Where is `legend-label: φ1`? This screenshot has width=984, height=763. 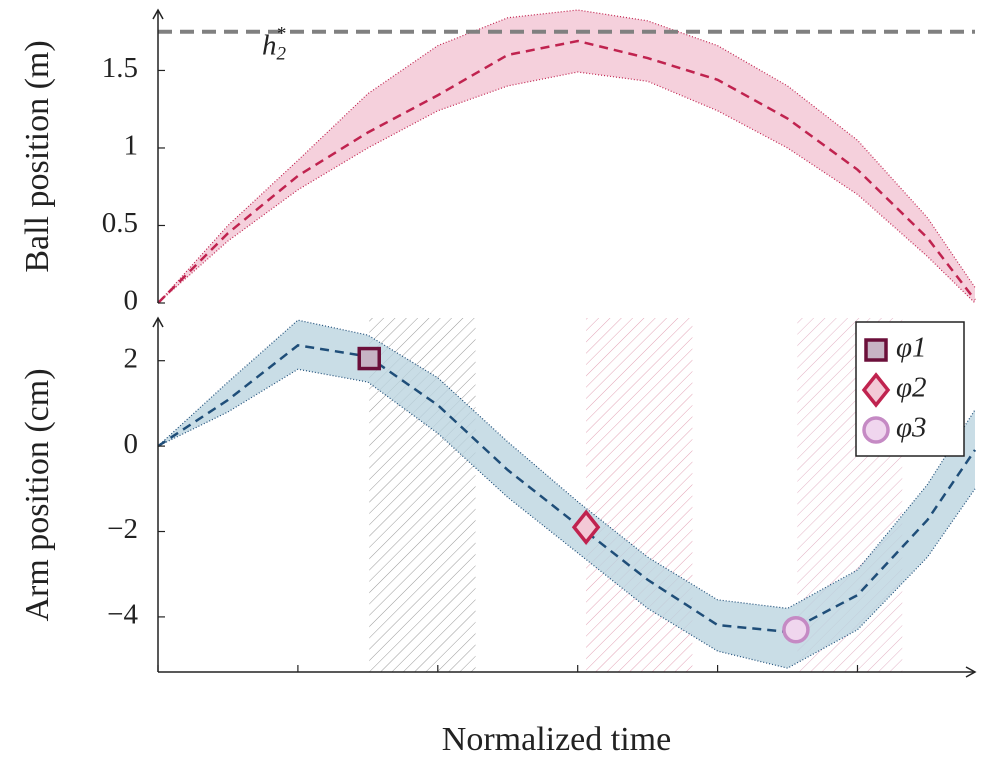
legend-label: φ1 is located at coordinates (911, 348).